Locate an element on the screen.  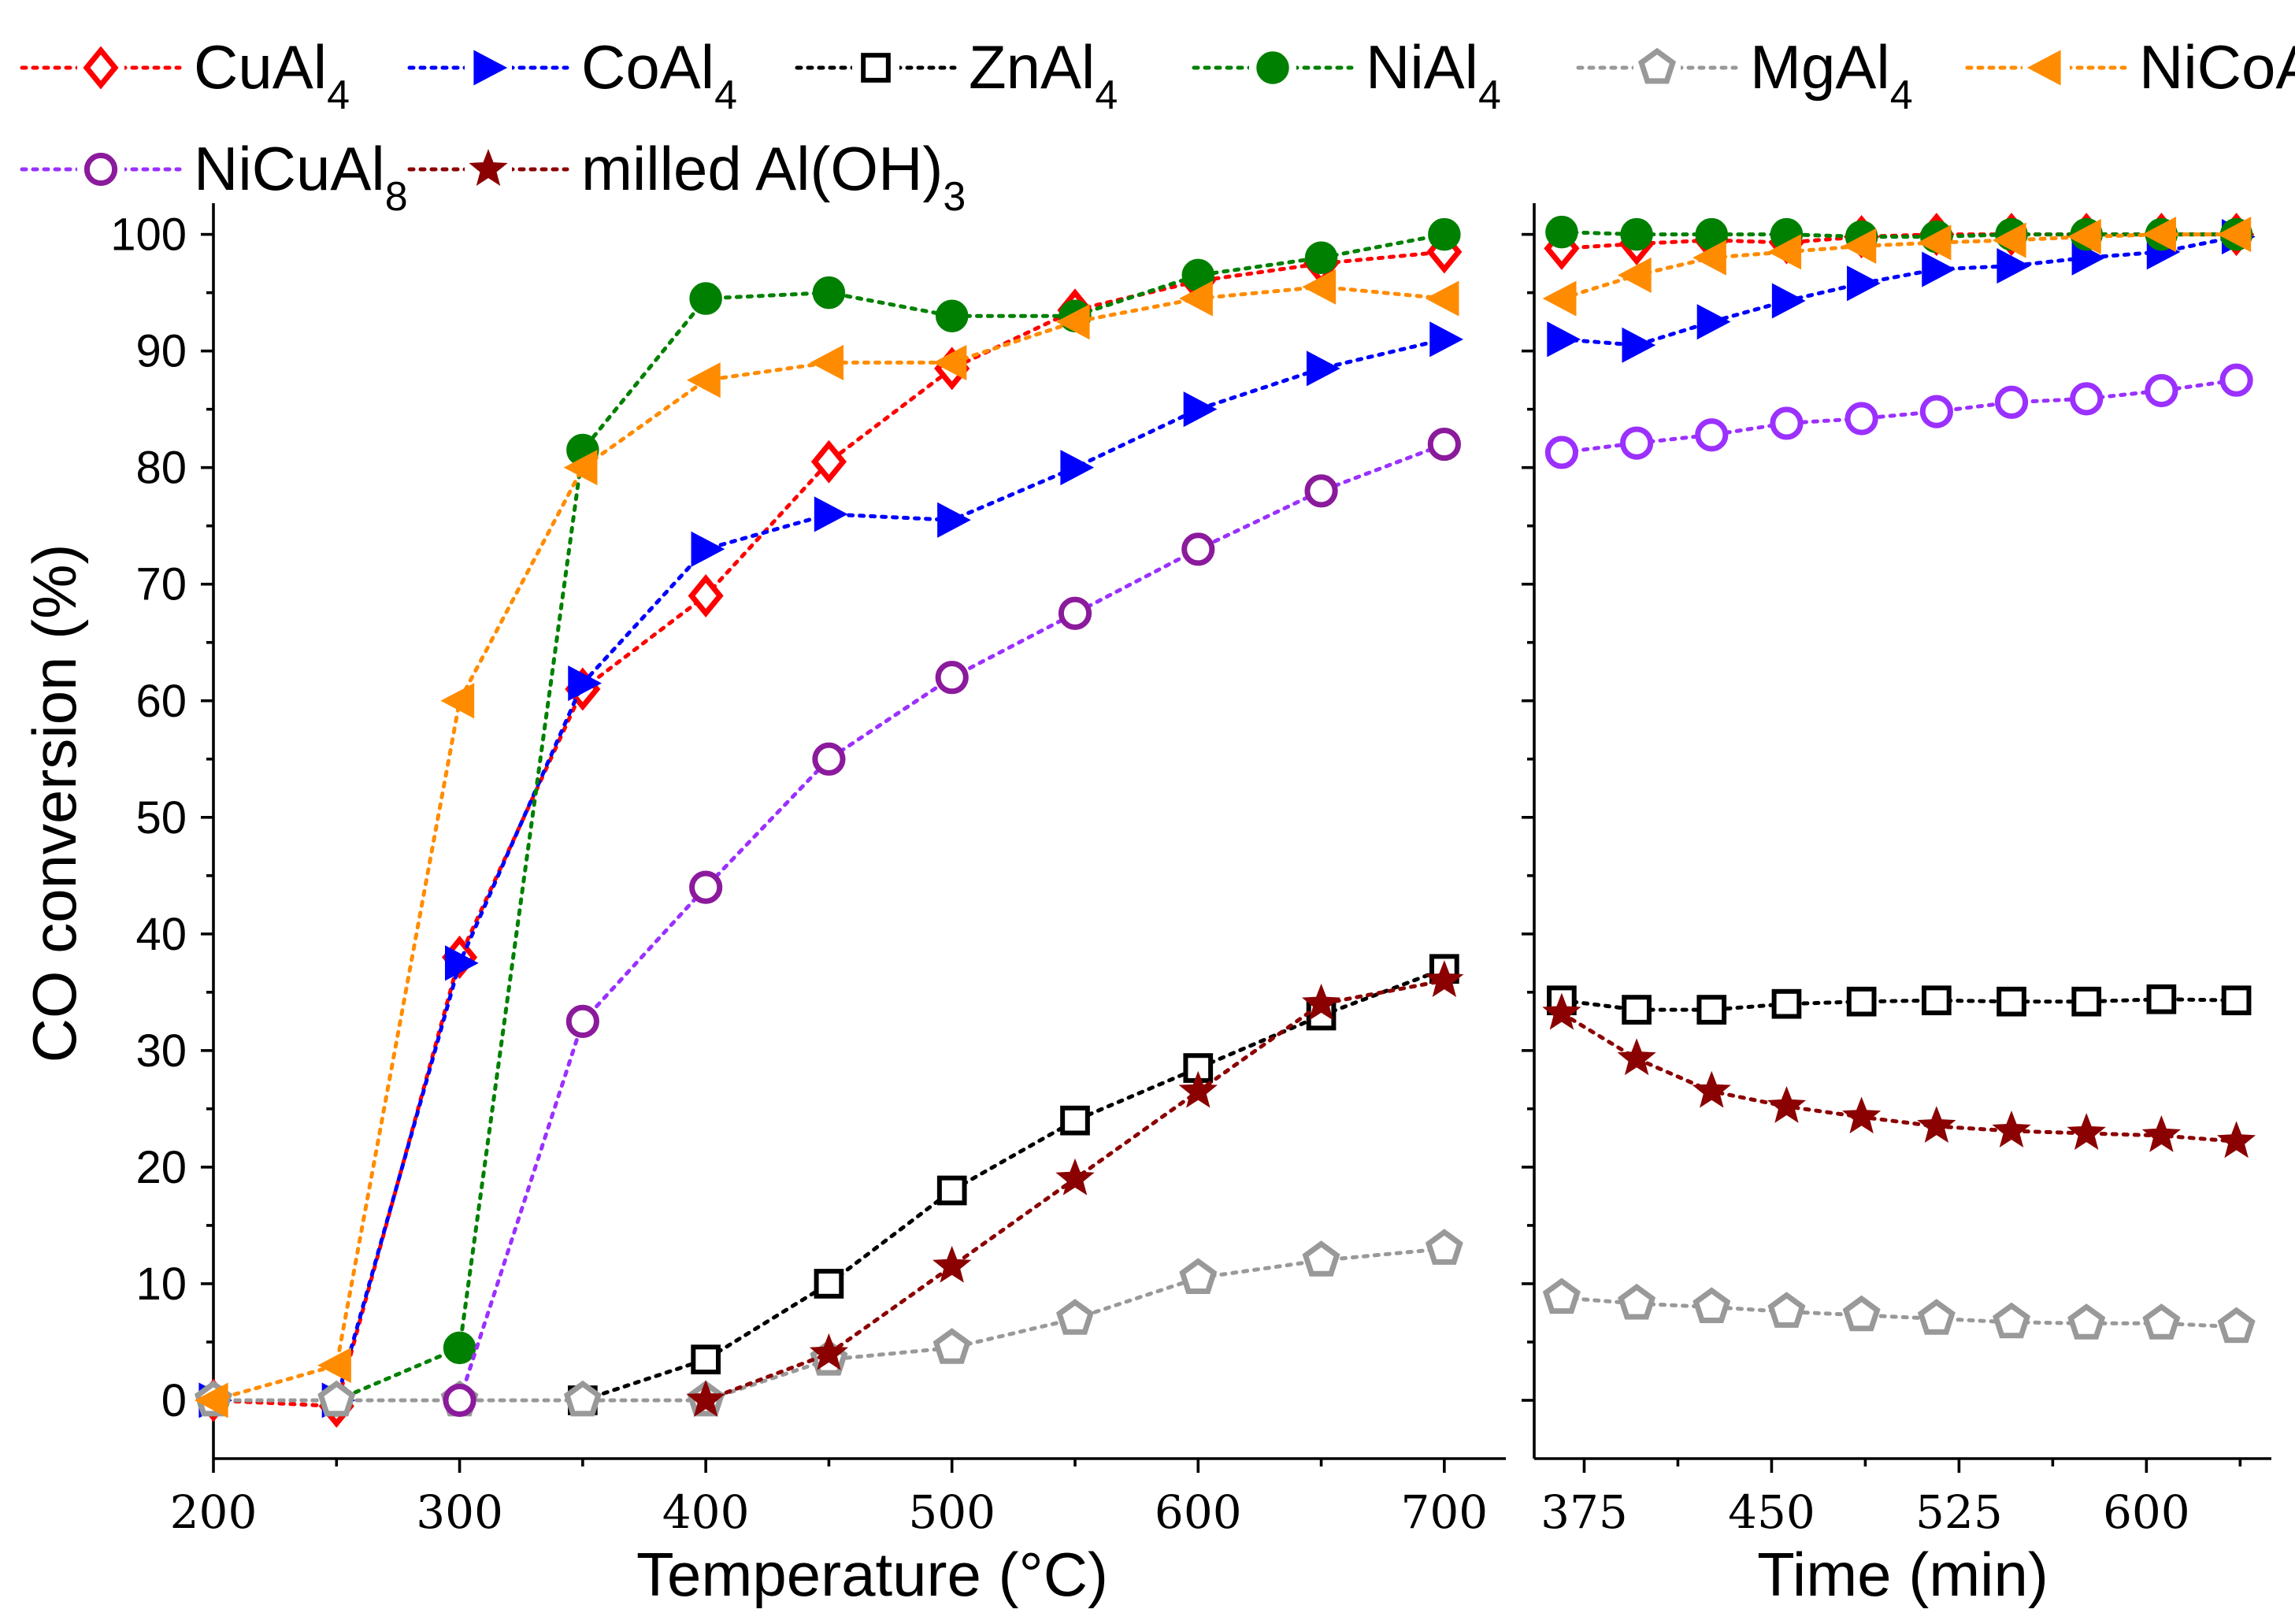
legend-entry-nicoal8: NiCoAl8 is located at coordinates (2130, 75).